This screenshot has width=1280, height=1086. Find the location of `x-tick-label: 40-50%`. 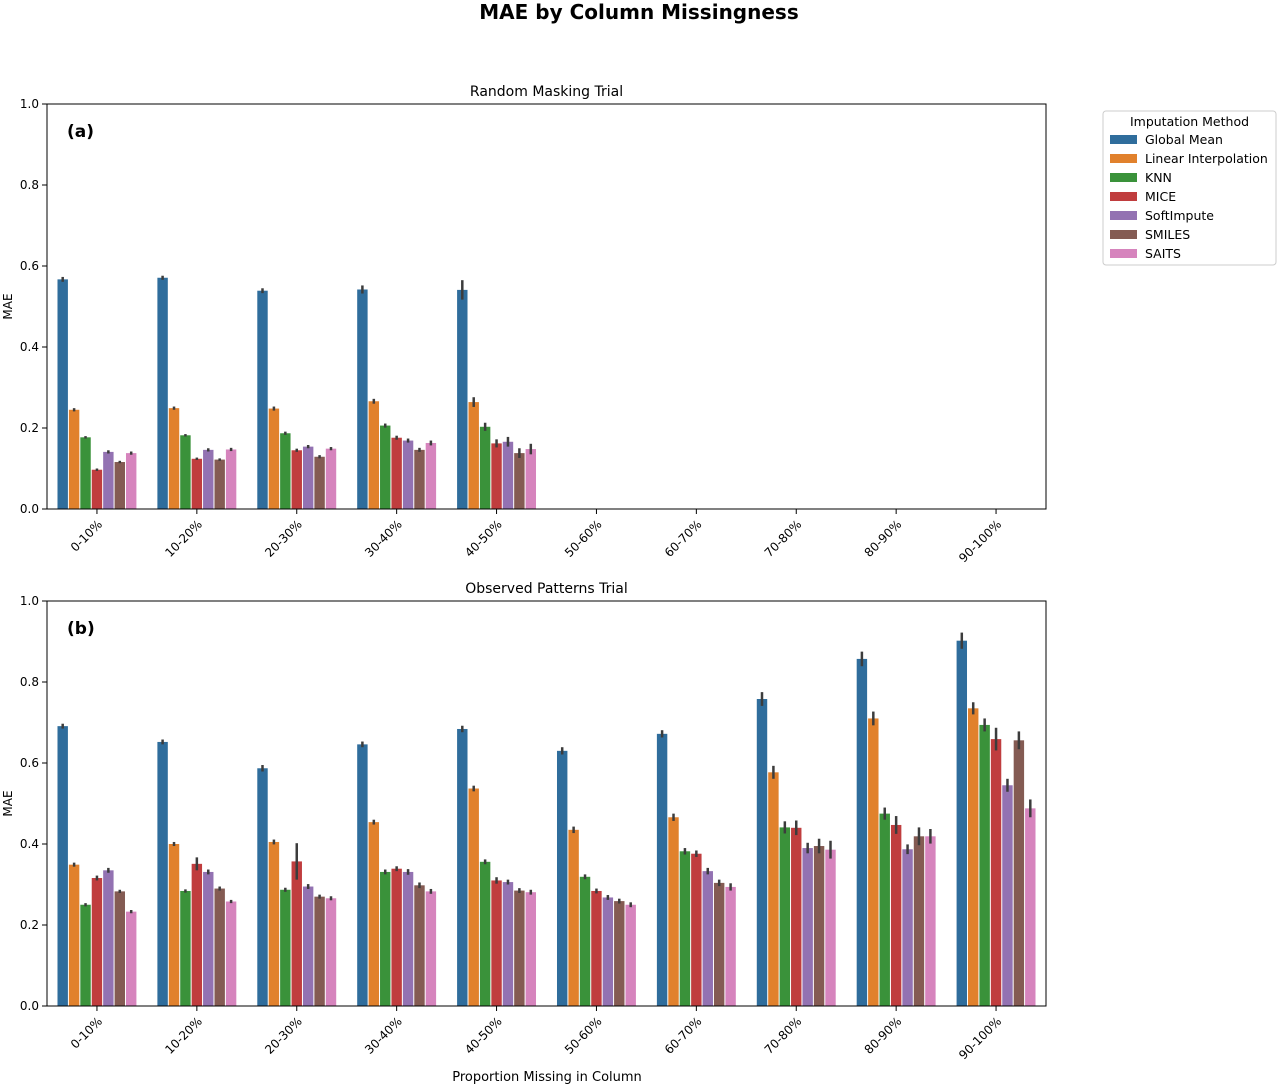

x-tick-label: 40-50% is located at coordinates (483, 538).